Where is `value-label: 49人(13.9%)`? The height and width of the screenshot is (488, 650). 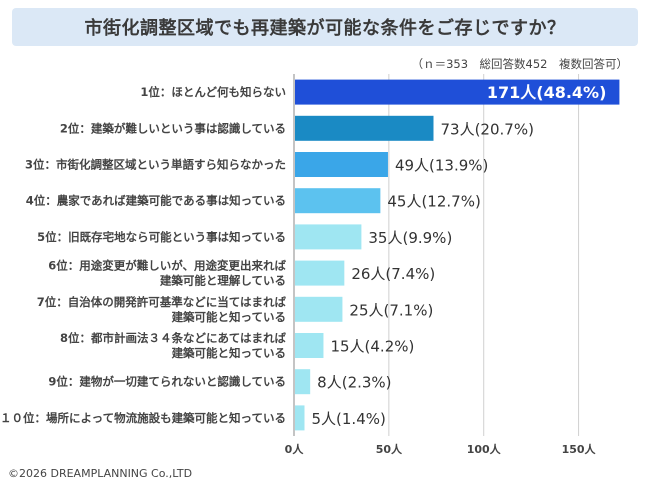 value-label: 49人(13.9%) is located at coordinates (441, 166).